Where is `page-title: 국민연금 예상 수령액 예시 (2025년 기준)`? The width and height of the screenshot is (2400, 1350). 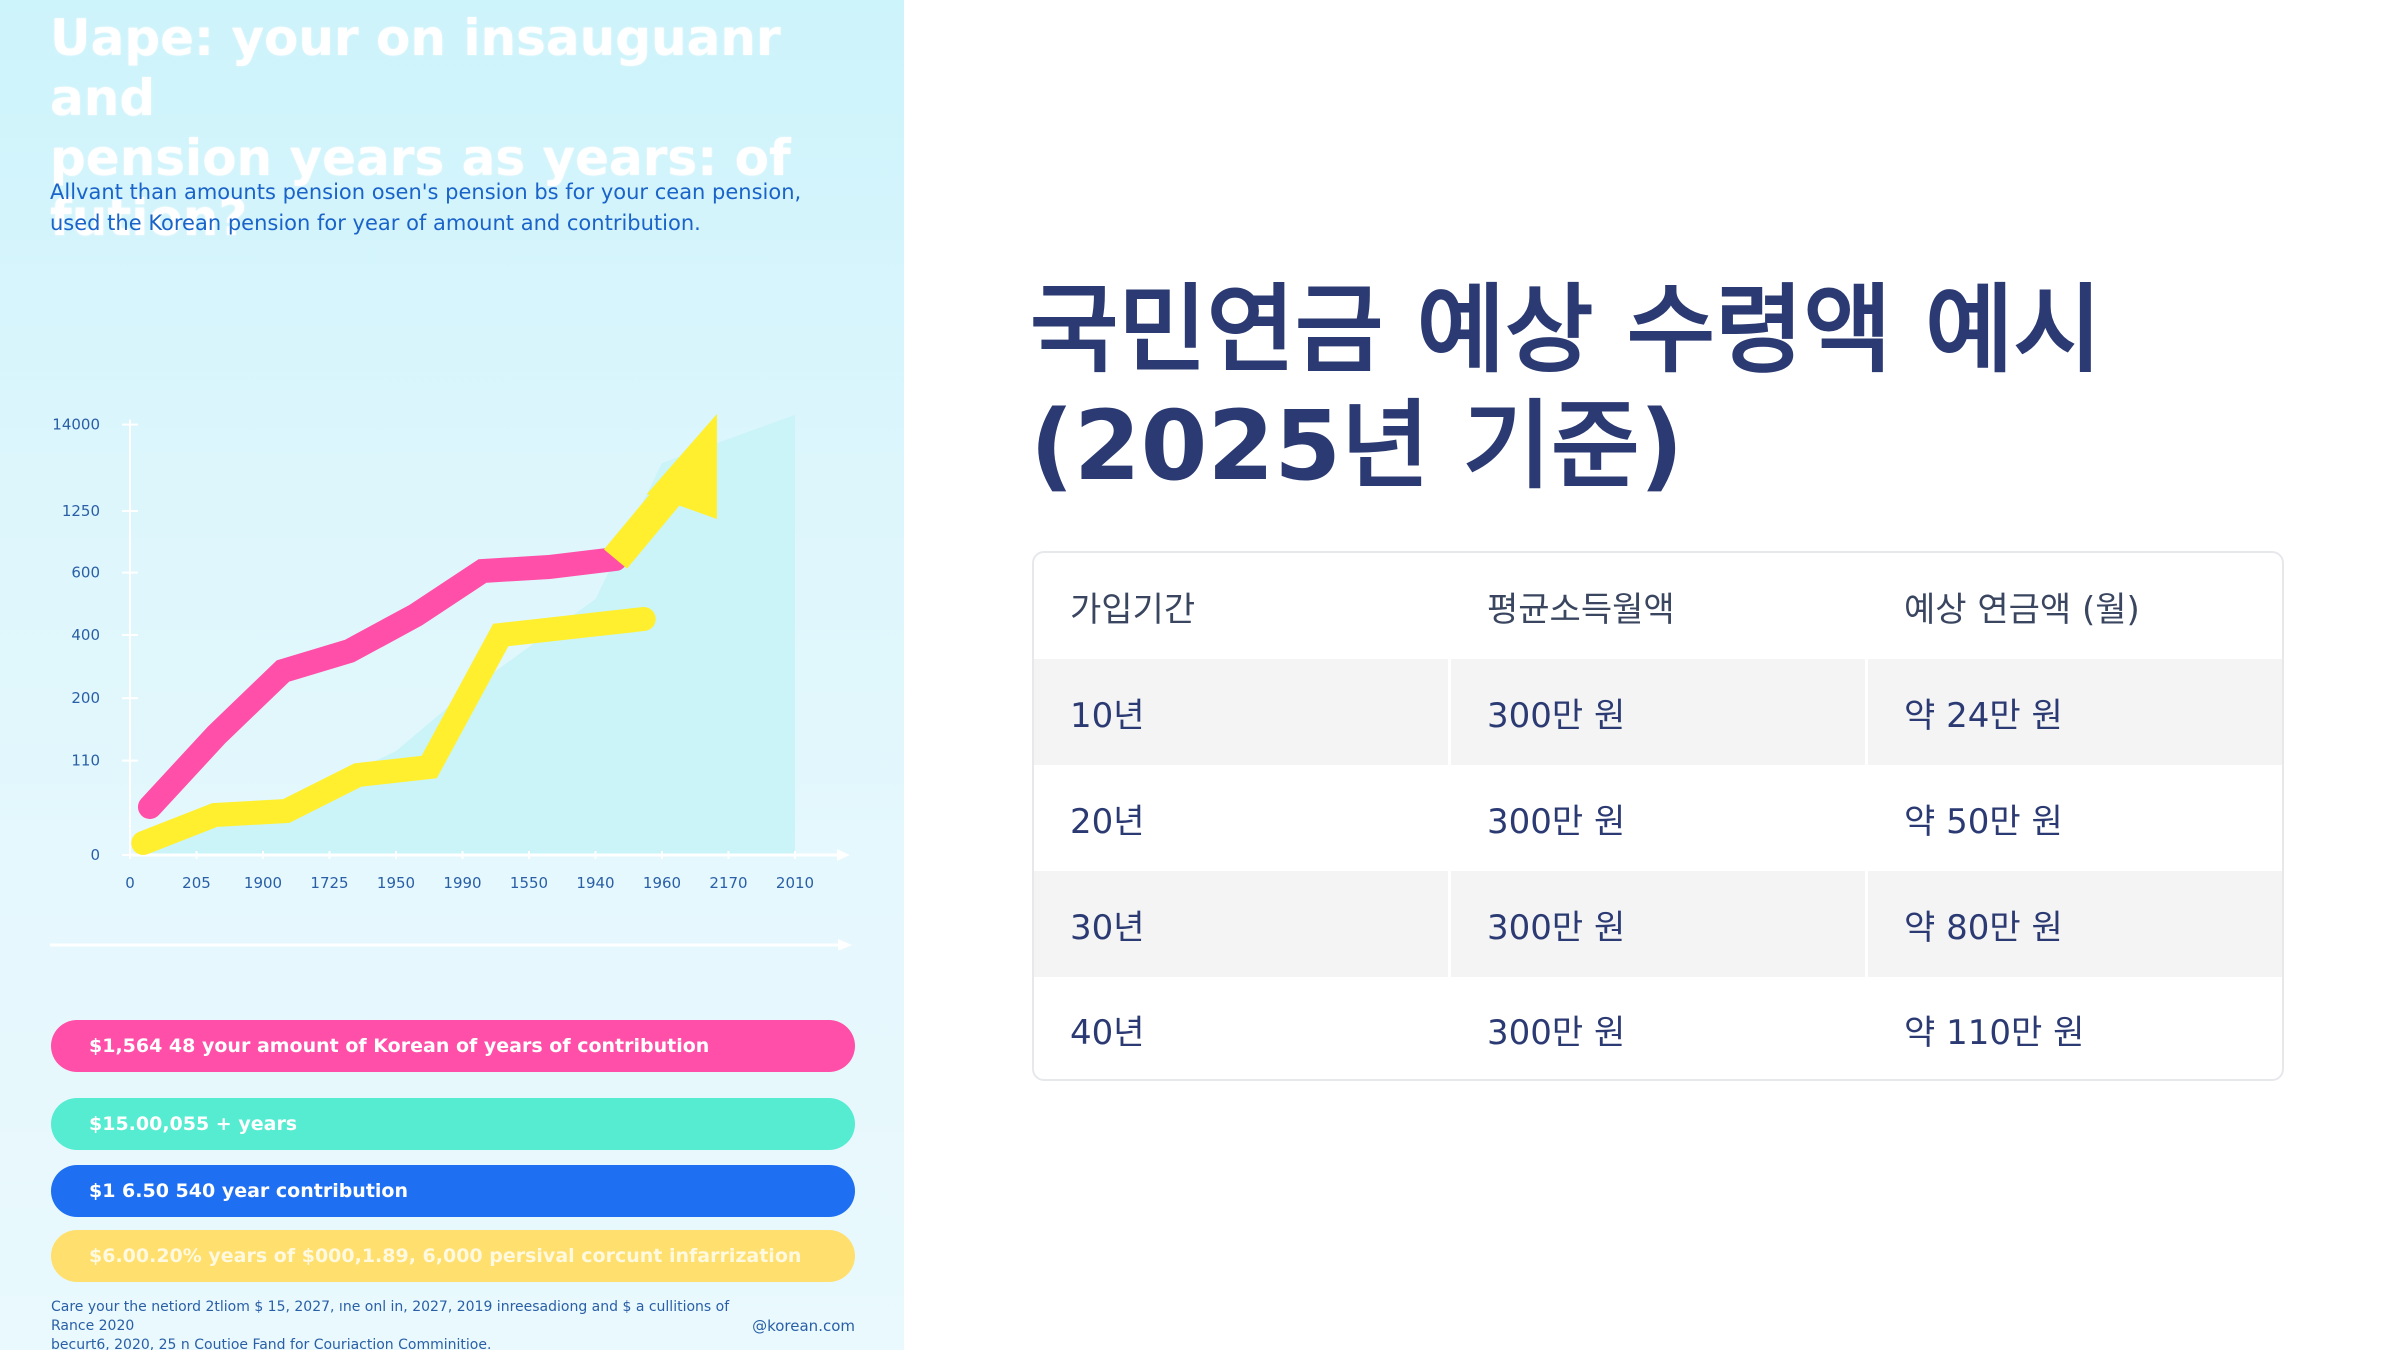 page-title: 국민연금 예상 수령액 예시 (2025년 기준) is located at coordinates (1566, 388).